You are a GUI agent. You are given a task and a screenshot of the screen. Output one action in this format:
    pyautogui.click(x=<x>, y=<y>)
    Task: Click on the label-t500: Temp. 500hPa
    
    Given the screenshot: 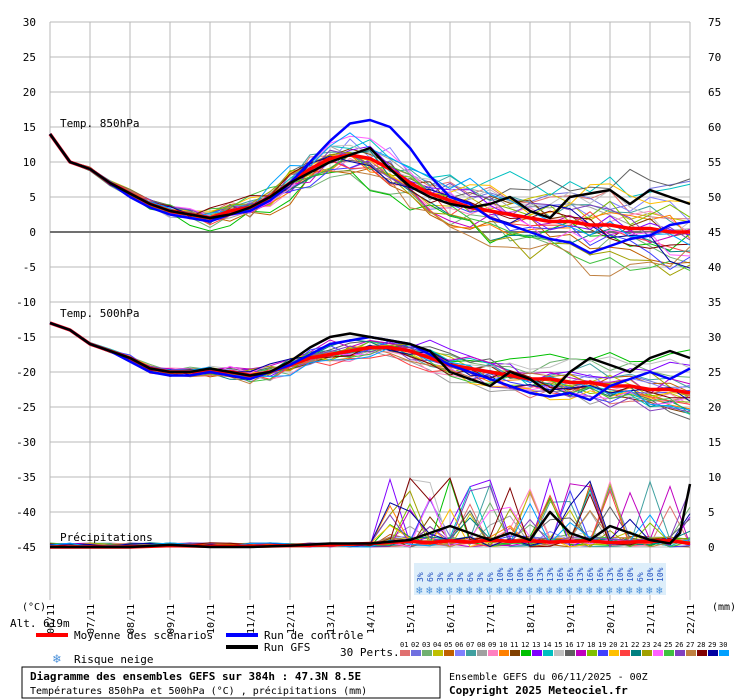 What is the action you would take?
    pyautogui.click(x=99, y=313)
    